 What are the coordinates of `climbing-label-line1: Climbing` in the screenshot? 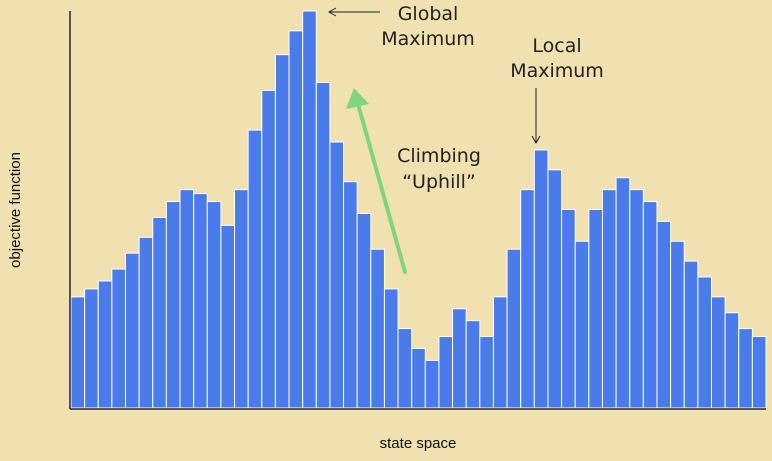 It's located at (439, 156).